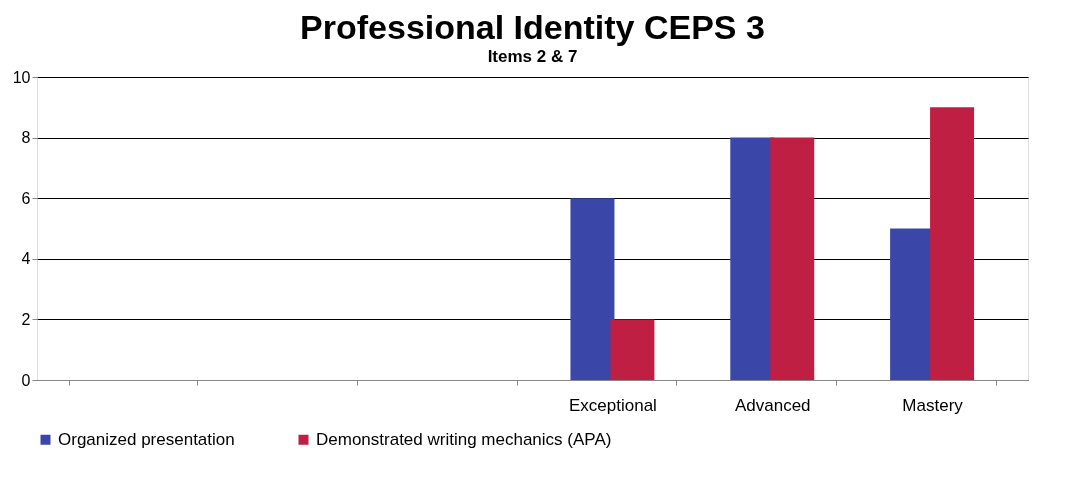  I want to click on y-tick-label: 8, so click(26, 138).